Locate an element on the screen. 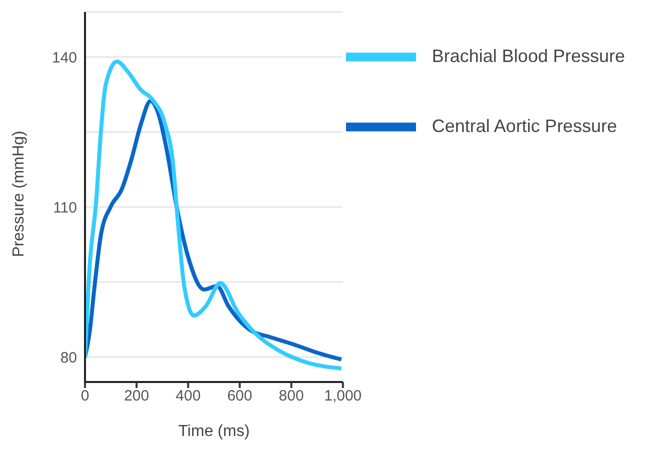 This screenshot has height=452, width=655. legend-label: Central Aortic Pressure is located at coordinates (524, 126).